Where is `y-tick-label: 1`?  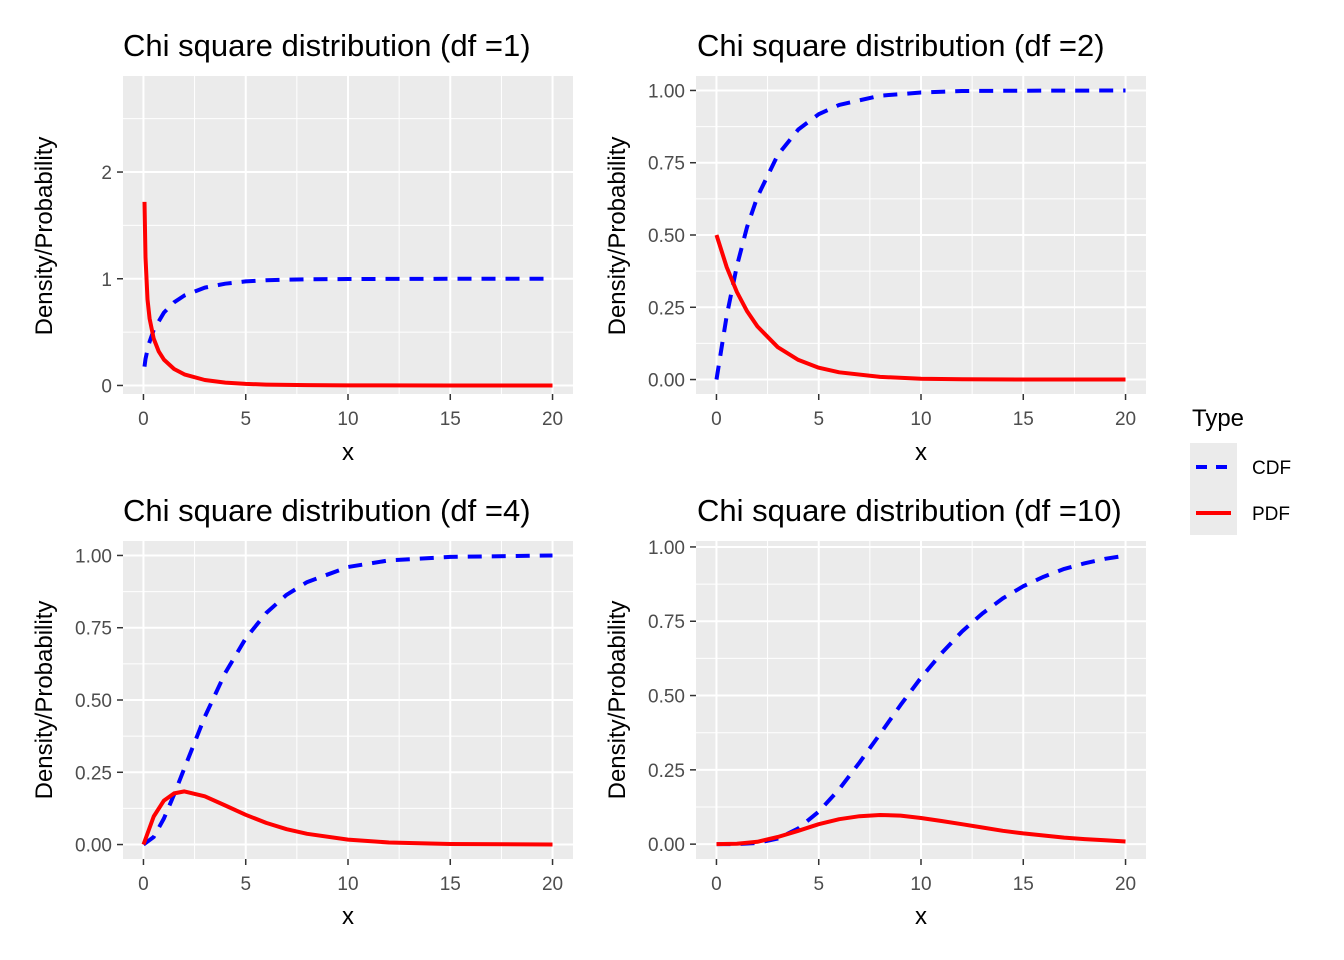
y-tick-label: 1 is located at coordinates (106, 280).